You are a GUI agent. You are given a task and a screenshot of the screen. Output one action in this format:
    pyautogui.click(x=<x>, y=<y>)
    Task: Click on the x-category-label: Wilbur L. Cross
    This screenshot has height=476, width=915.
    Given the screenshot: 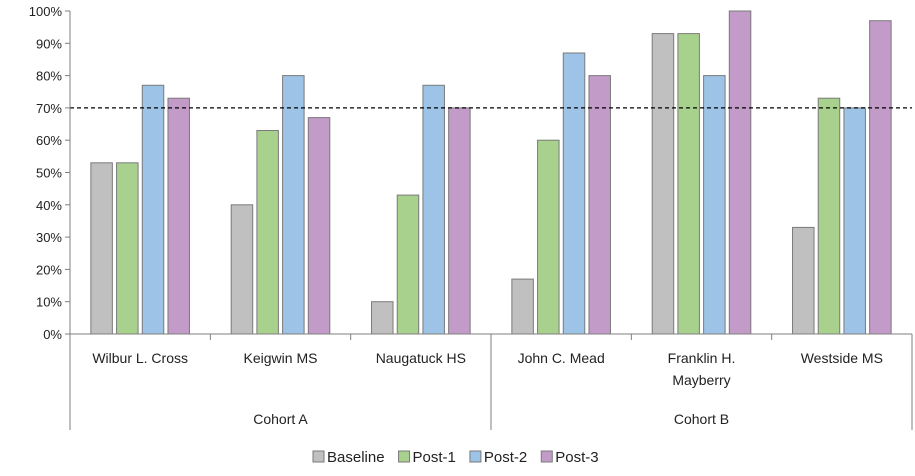 What is the action you would take?
    pyautogui.click(x=140, y=358)
    